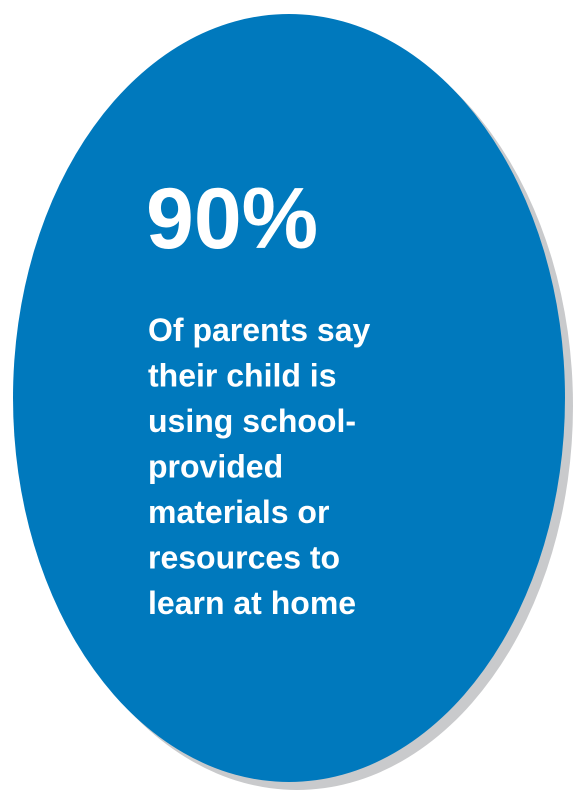 The image size is (575, 797). Describe the element at coordinates (215, 467) in the screenshot. I see `description-line: provided` at that location.